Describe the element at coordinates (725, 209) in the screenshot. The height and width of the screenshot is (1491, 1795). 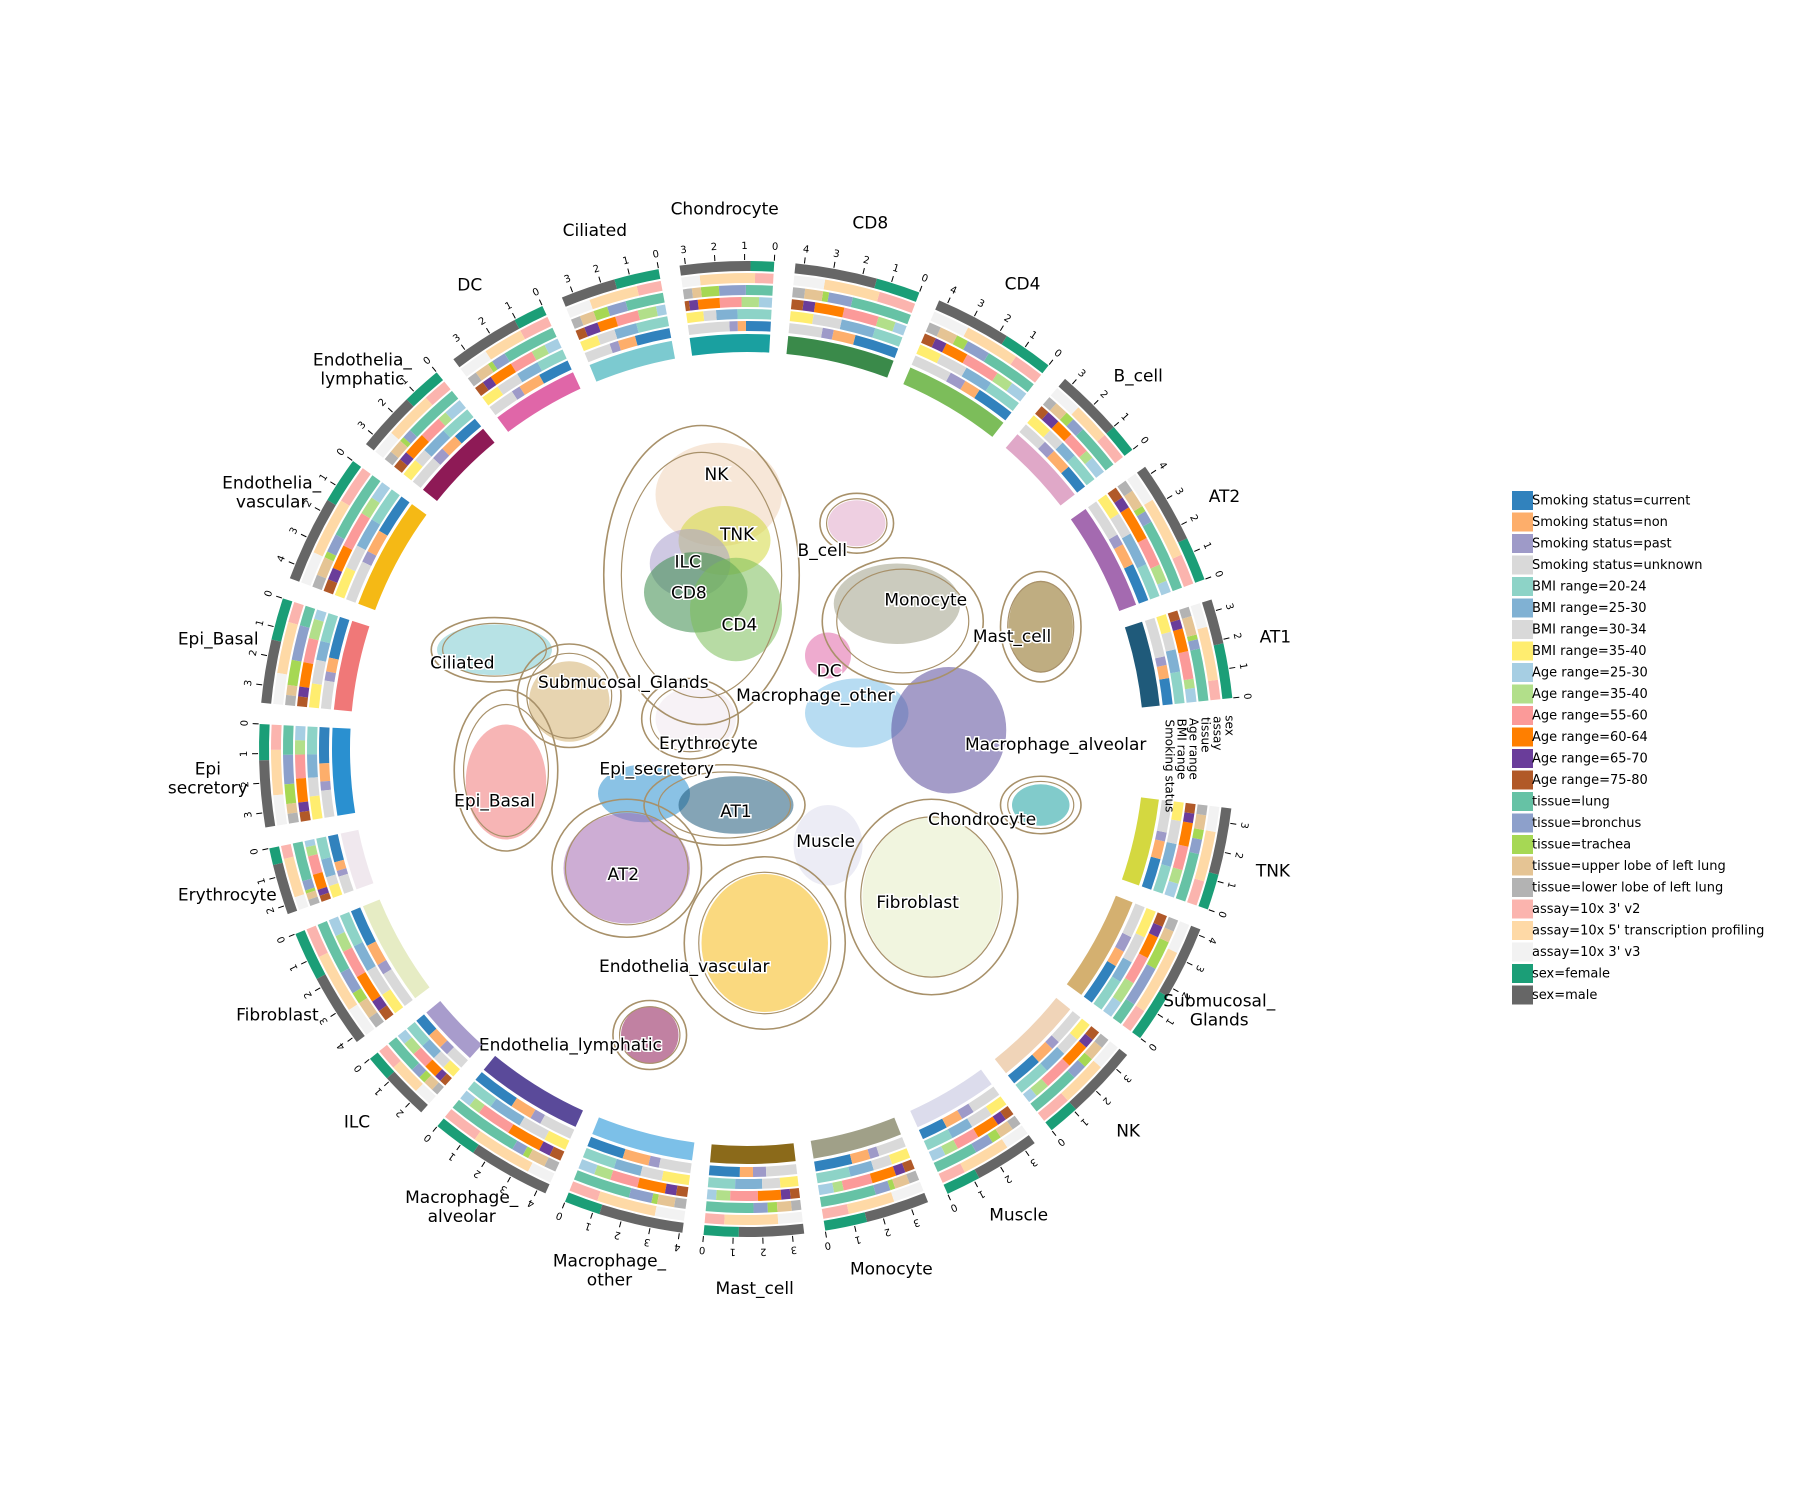
I see `sector-label: Chondrocyte` at that location.